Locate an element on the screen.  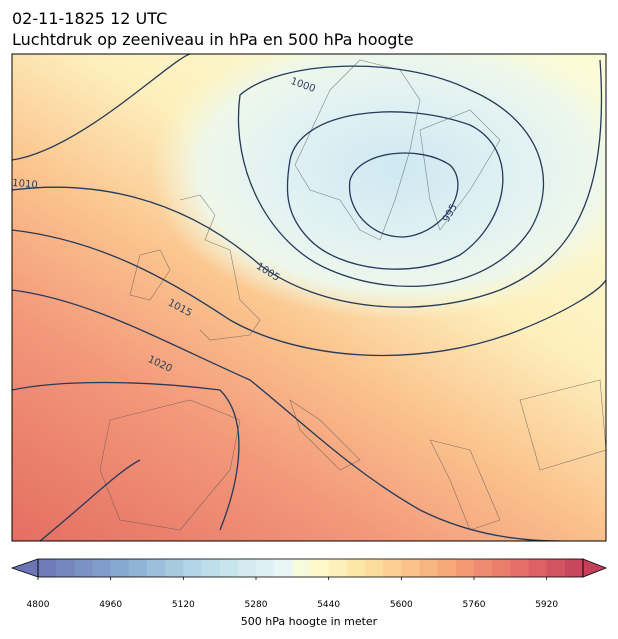
colorbar-tick-label: 5440 is located at coordinates (328, 605).